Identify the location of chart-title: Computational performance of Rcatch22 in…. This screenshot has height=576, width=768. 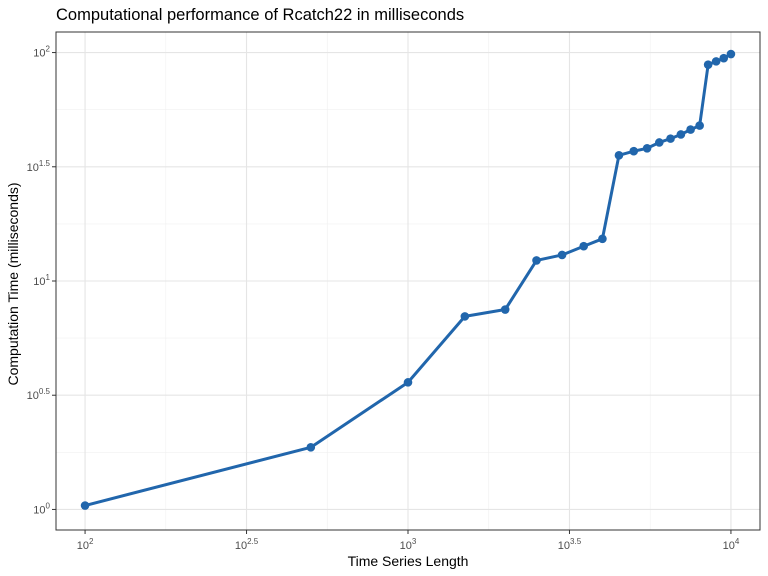
(260, 15).